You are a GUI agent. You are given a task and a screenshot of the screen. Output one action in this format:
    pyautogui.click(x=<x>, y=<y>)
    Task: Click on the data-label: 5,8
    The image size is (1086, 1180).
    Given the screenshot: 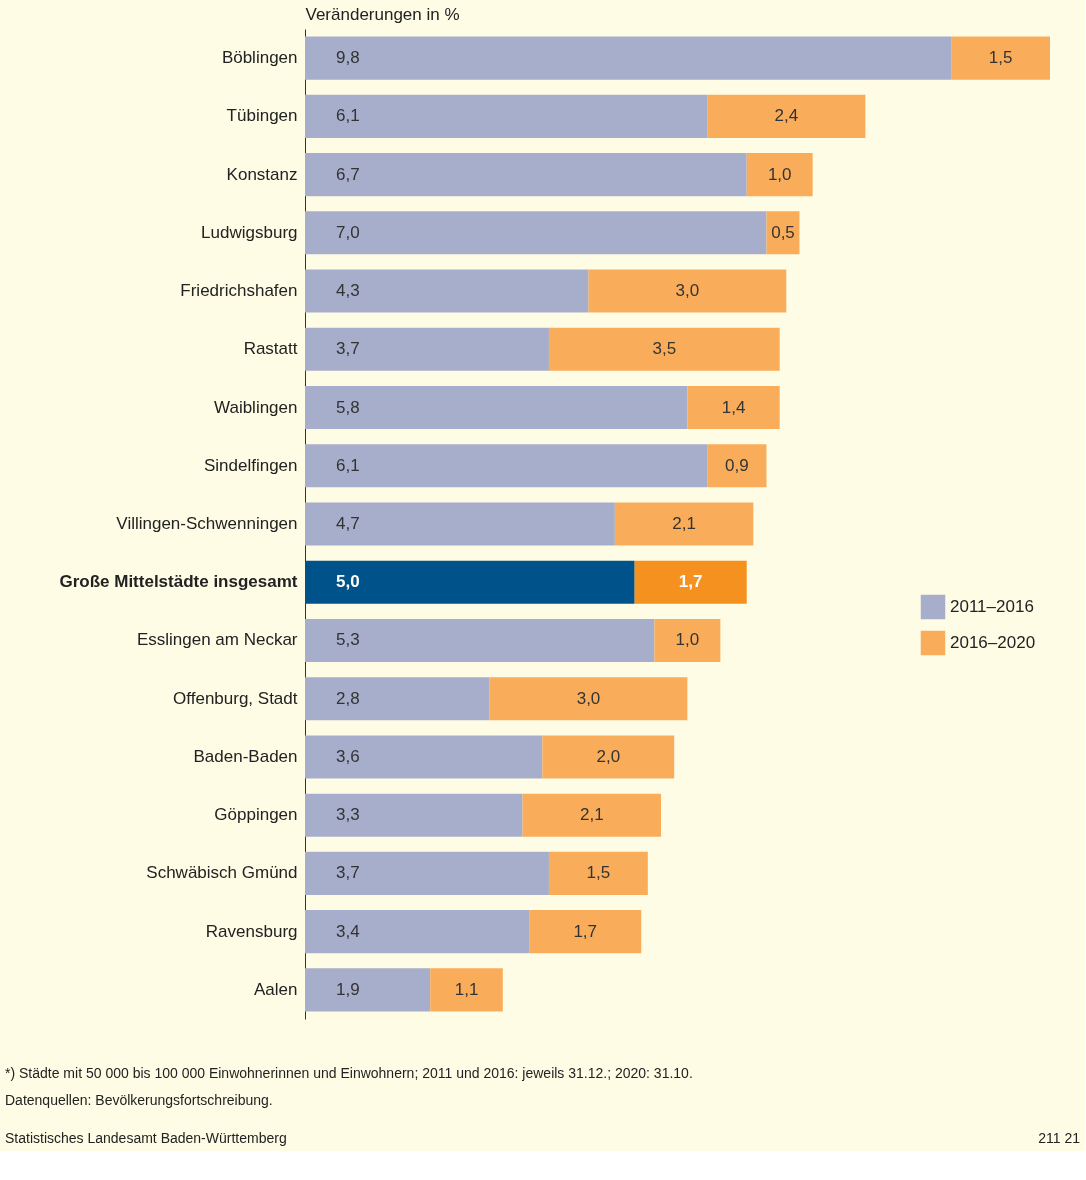 What is the action you would take?
    pyautogui.click(x=348, y=407)
    